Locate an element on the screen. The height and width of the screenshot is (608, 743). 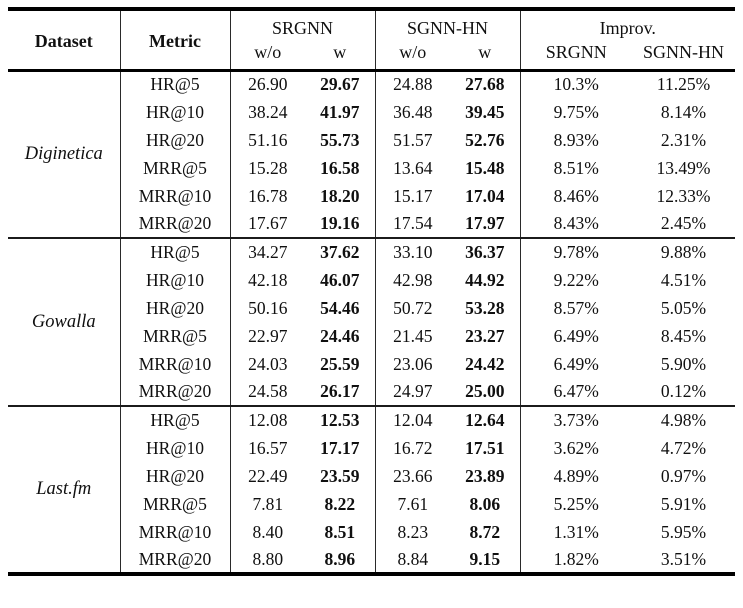
srgnn-wo-cell: 7.81 is located at coordinates (268, 503).